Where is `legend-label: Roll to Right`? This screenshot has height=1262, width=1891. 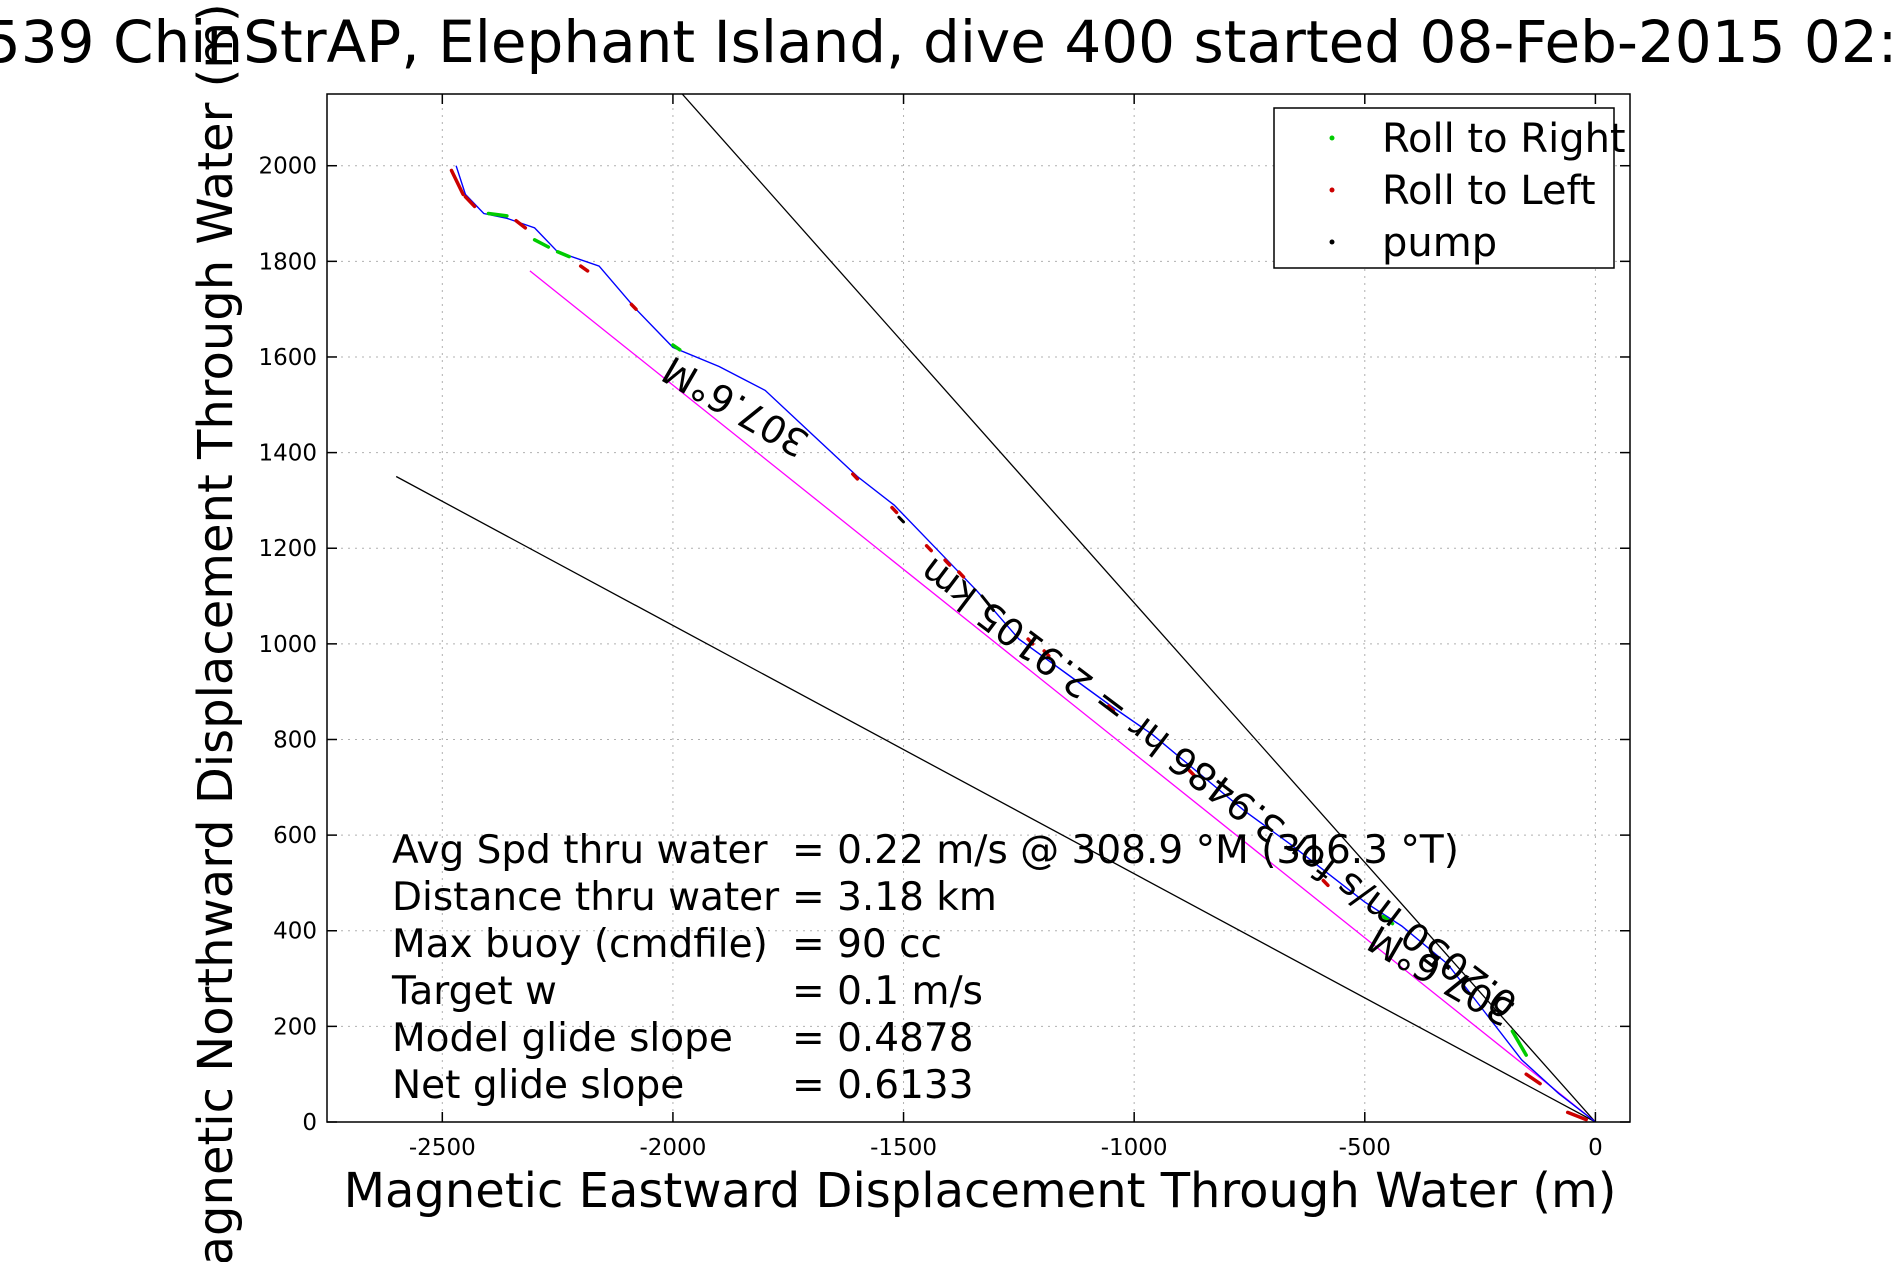 legend-label: Roll to Right is located at coordinates (1504, 139).